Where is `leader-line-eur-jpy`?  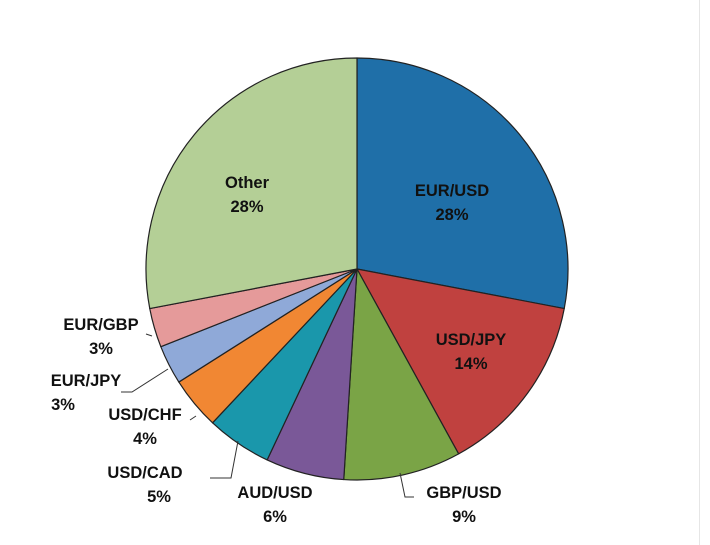
leader-line-eur-jpy is located at coordinates (145, 380).